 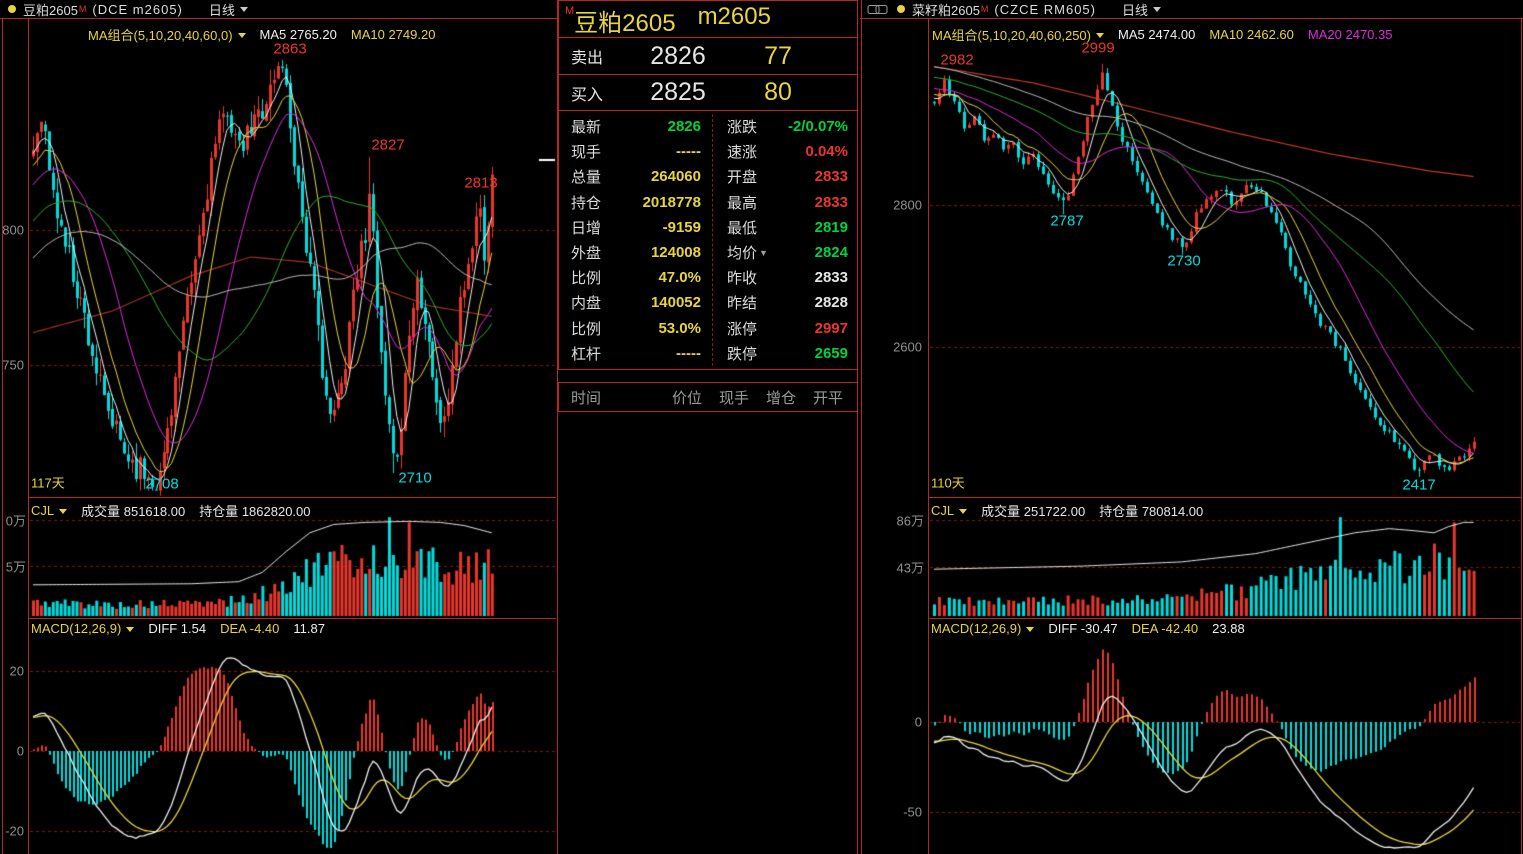 I want to click on chart-annotation: 2730, so click(x=1184, y=261).